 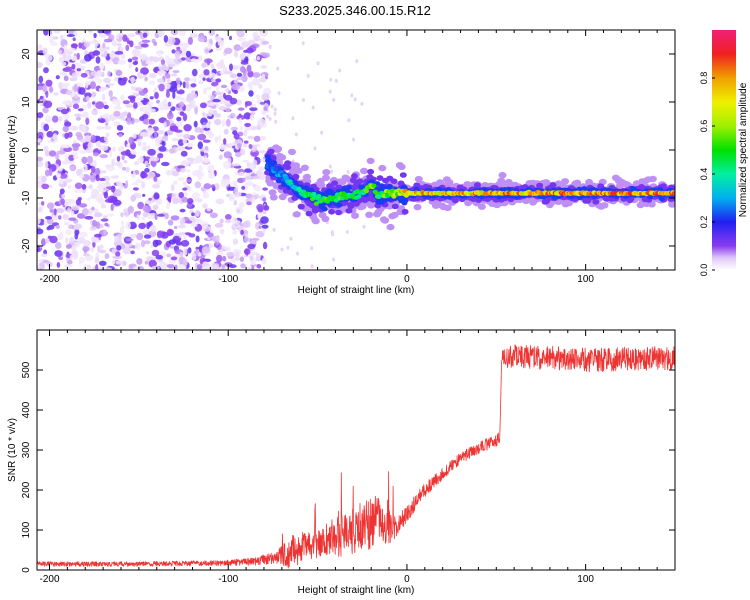 I want to click on snr-ytick-label: 500, so click(x=26, y=369).